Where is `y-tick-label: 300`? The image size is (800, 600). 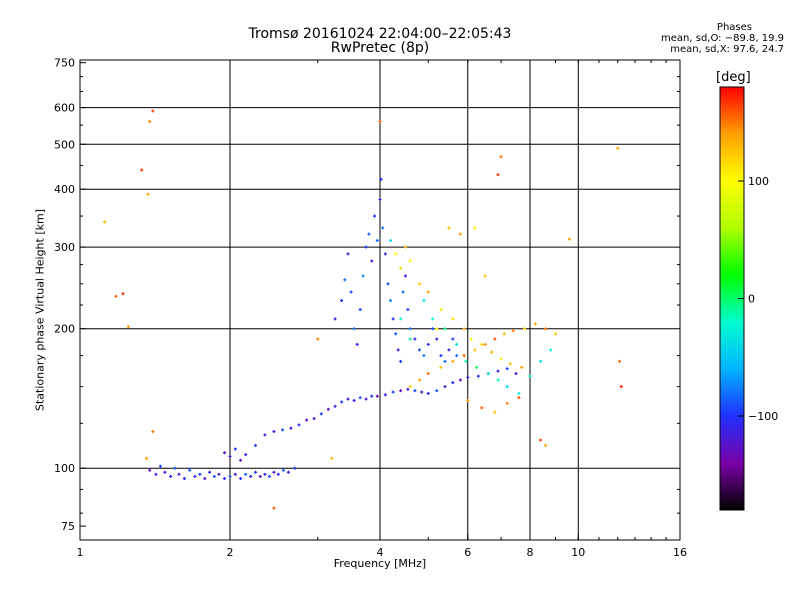 y-tick-label: 300 is located at coordinates (64, 247).